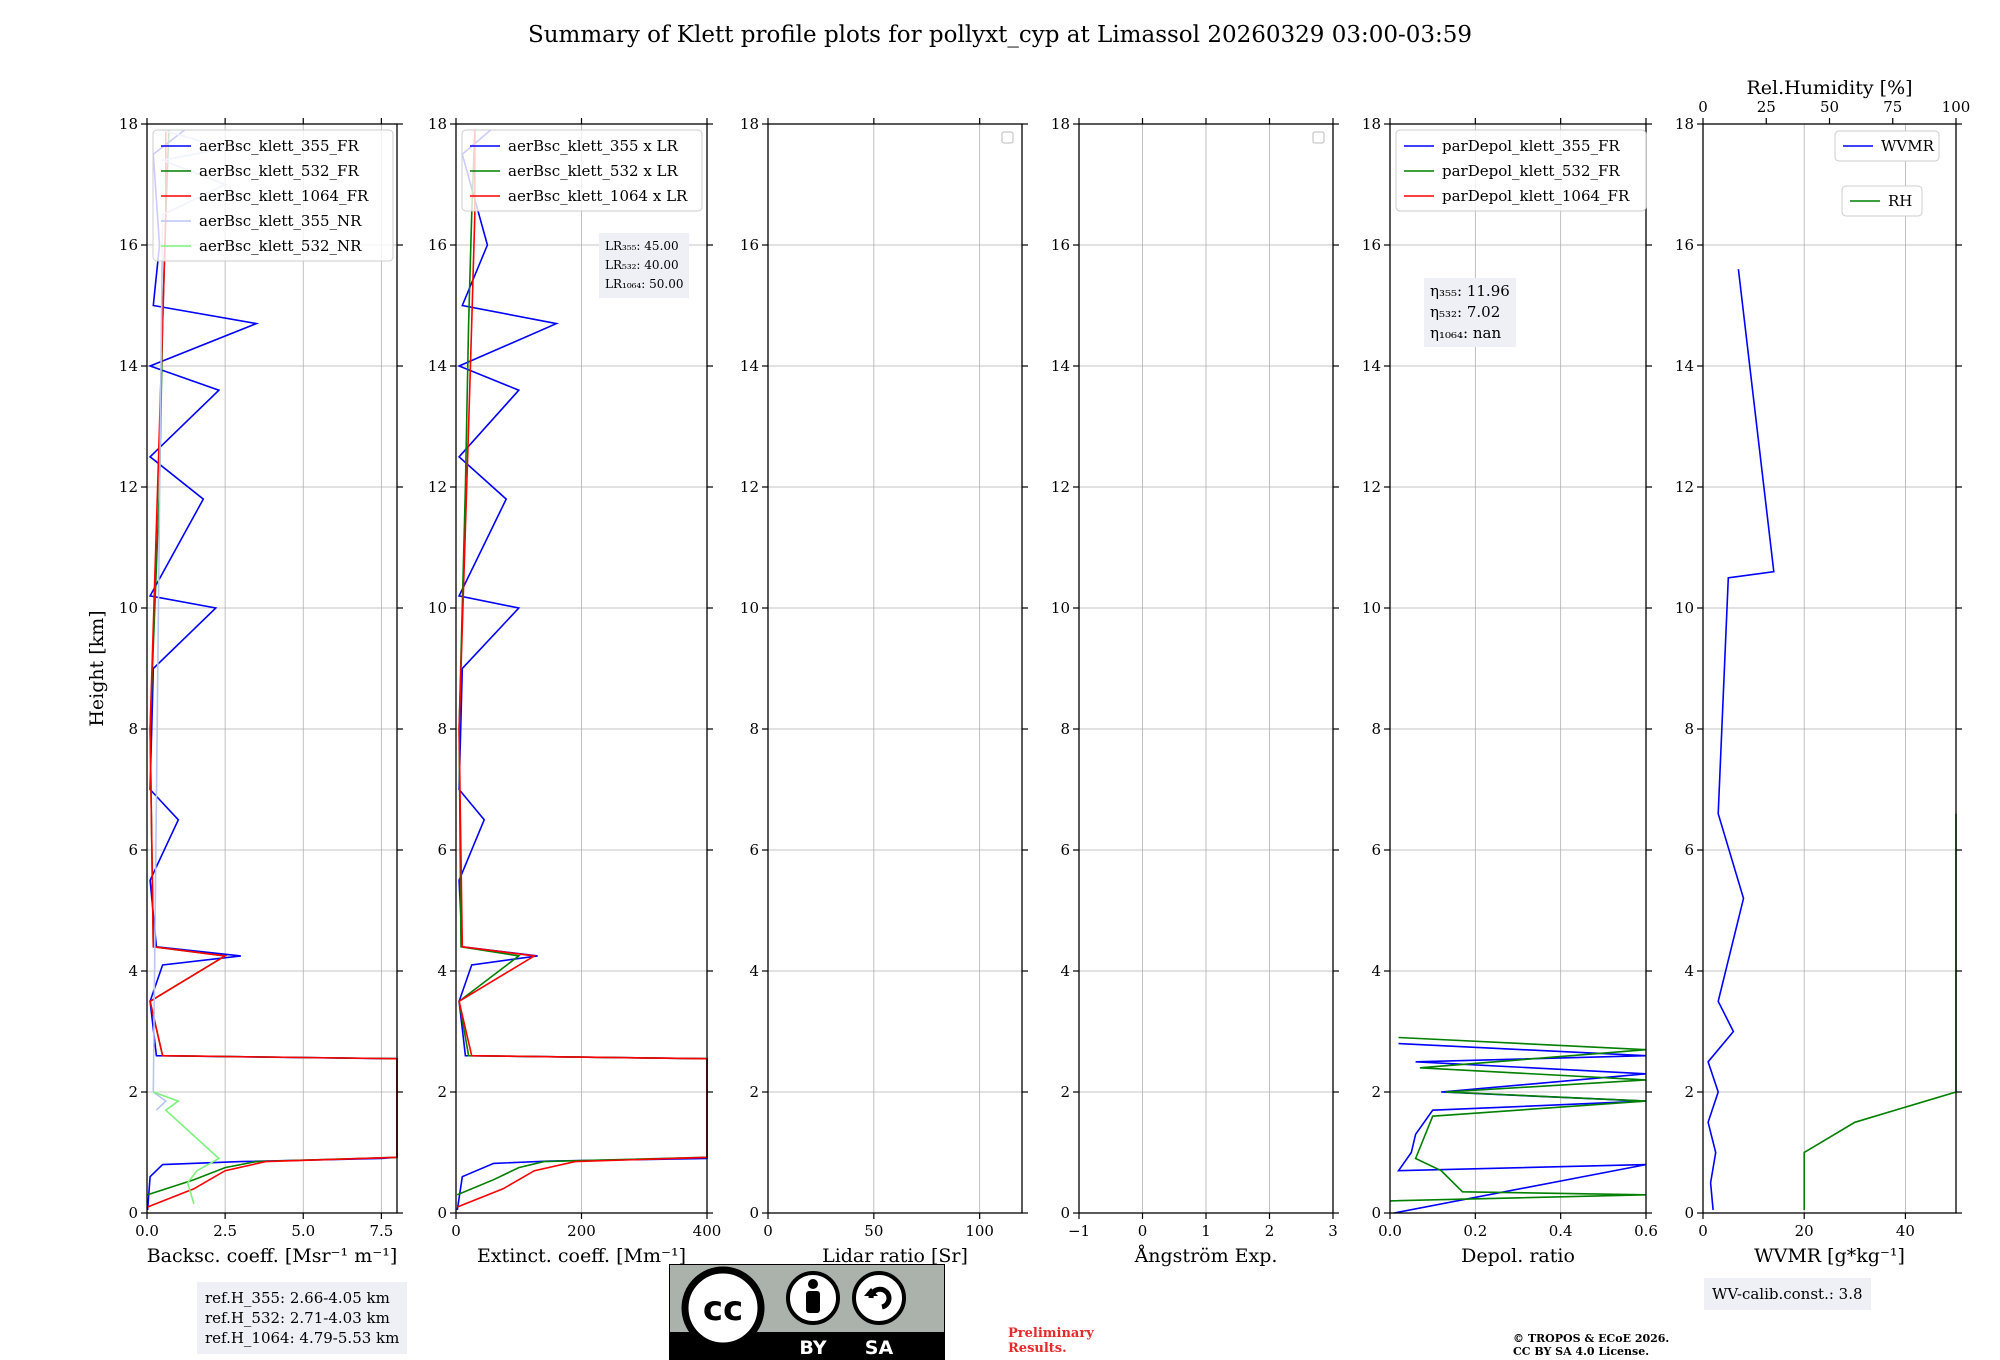 This screenshot has width=2000, height=1360. I want to click on eta-1064: η₁₀₆₄: nan, so click(1466, 333).